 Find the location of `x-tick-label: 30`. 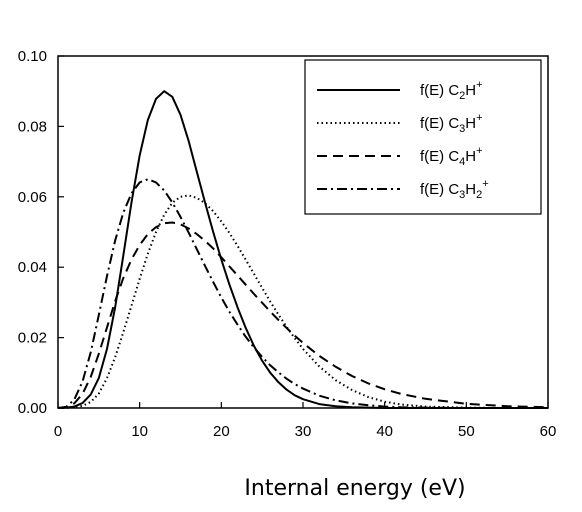

x-tick-label: 30 is located at coordinates (303, 431).